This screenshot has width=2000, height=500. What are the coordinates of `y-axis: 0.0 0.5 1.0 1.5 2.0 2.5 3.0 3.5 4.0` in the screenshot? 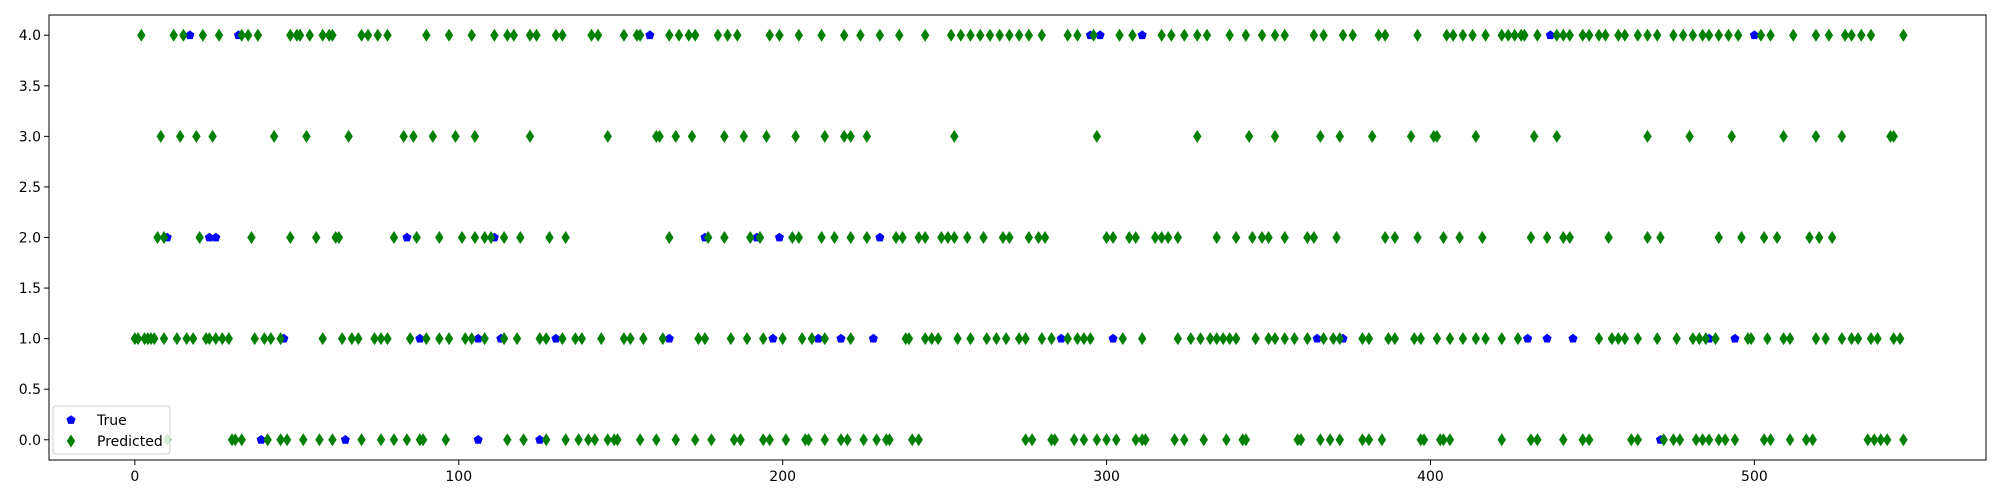 It's located at (34, 238).